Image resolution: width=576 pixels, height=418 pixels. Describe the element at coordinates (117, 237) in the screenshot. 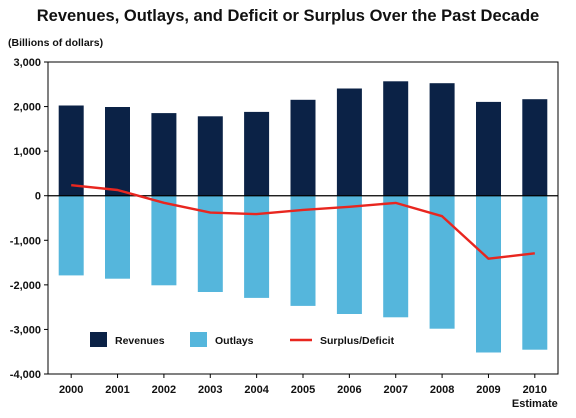

I see `bar-outlays-2001` at that location.